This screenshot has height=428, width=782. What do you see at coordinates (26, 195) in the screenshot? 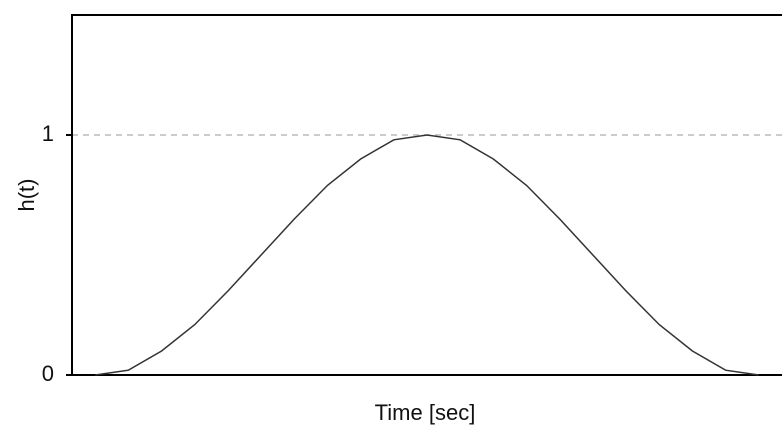
I see `y-axis-label: h(t)` at bounding box center [26, 195].